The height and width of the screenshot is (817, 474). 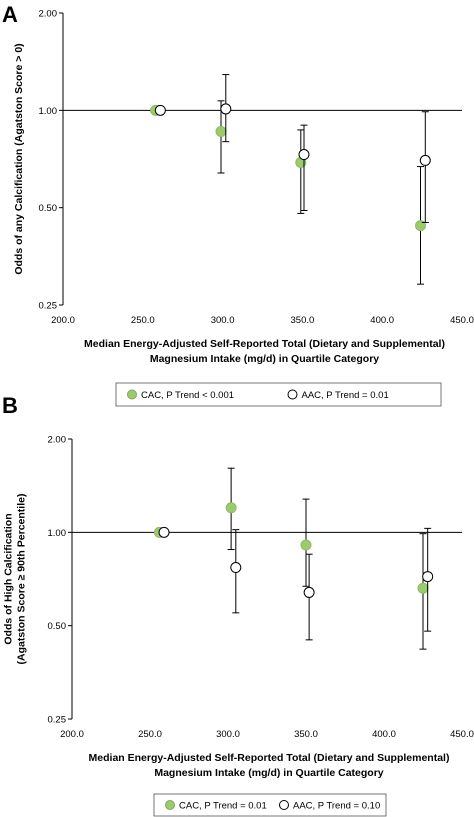 I want to click on panel-letter: A, so click(x=10, y=14).